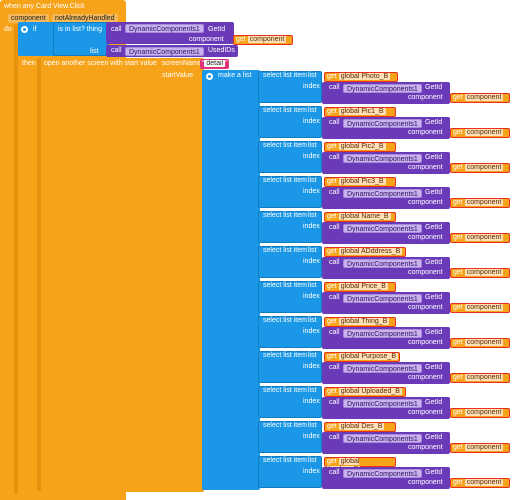 Image resolution: width=512 pixels, height=500 pixels. Describe the element at coordinates (368, 356) in the screenshot. I see `global-var-dropdown: global Purpose_B` at that location.